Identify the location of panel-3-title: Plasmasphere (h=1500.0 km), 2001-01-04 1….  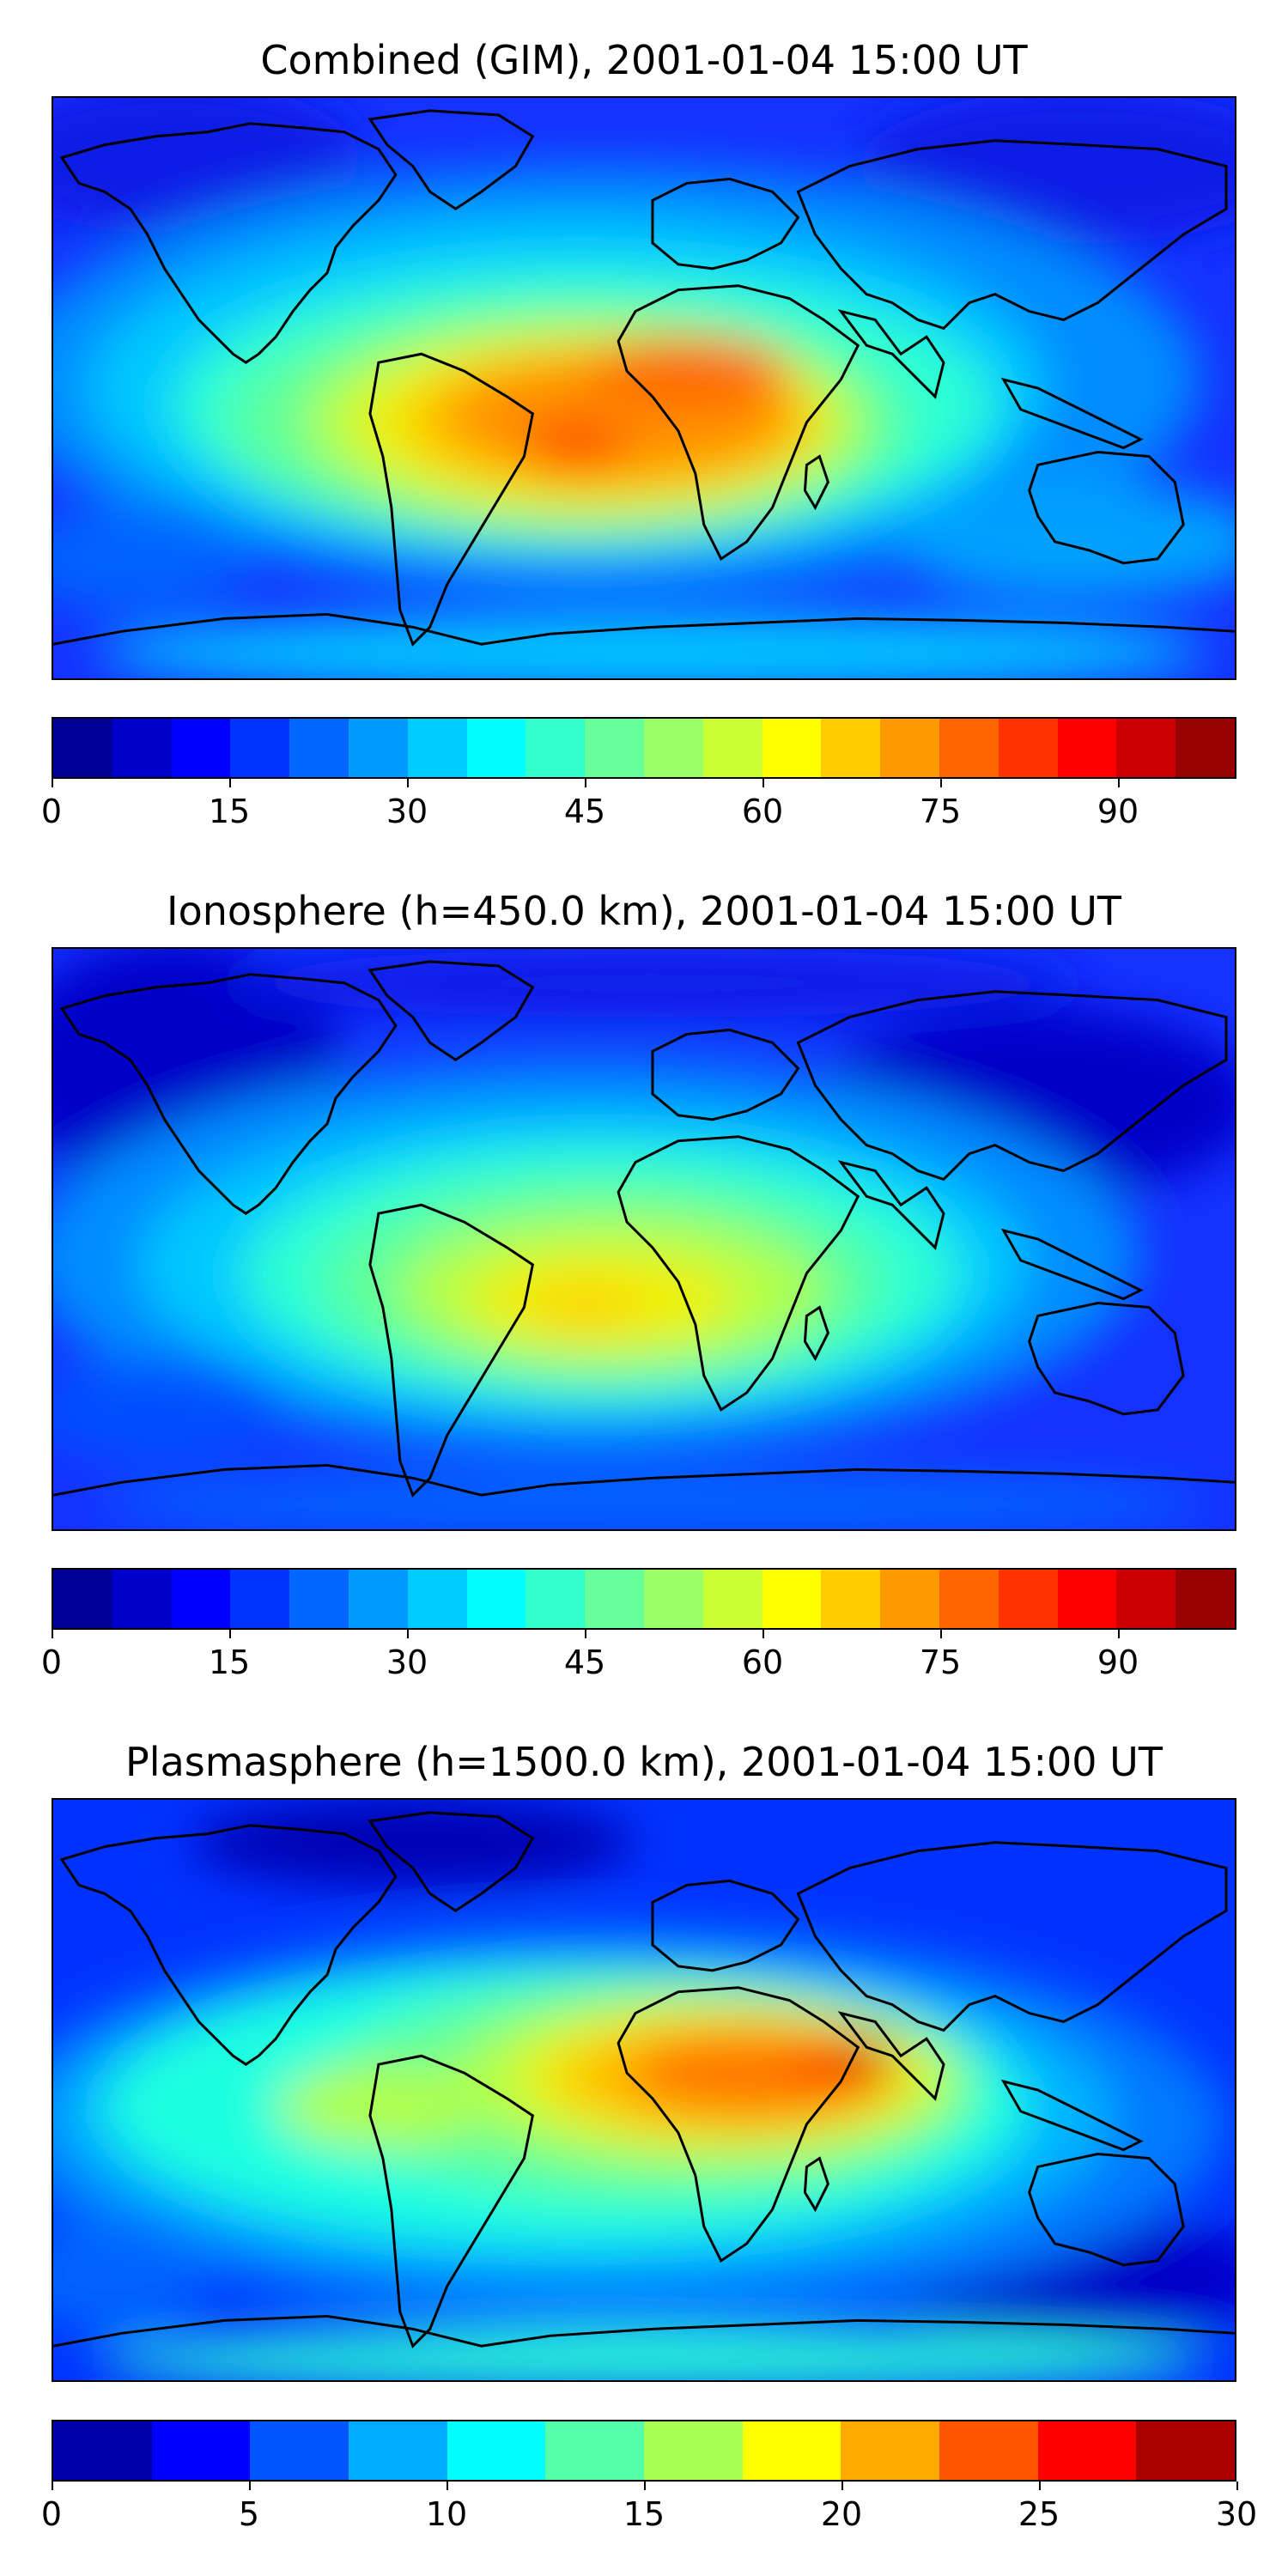
(644, 1762).